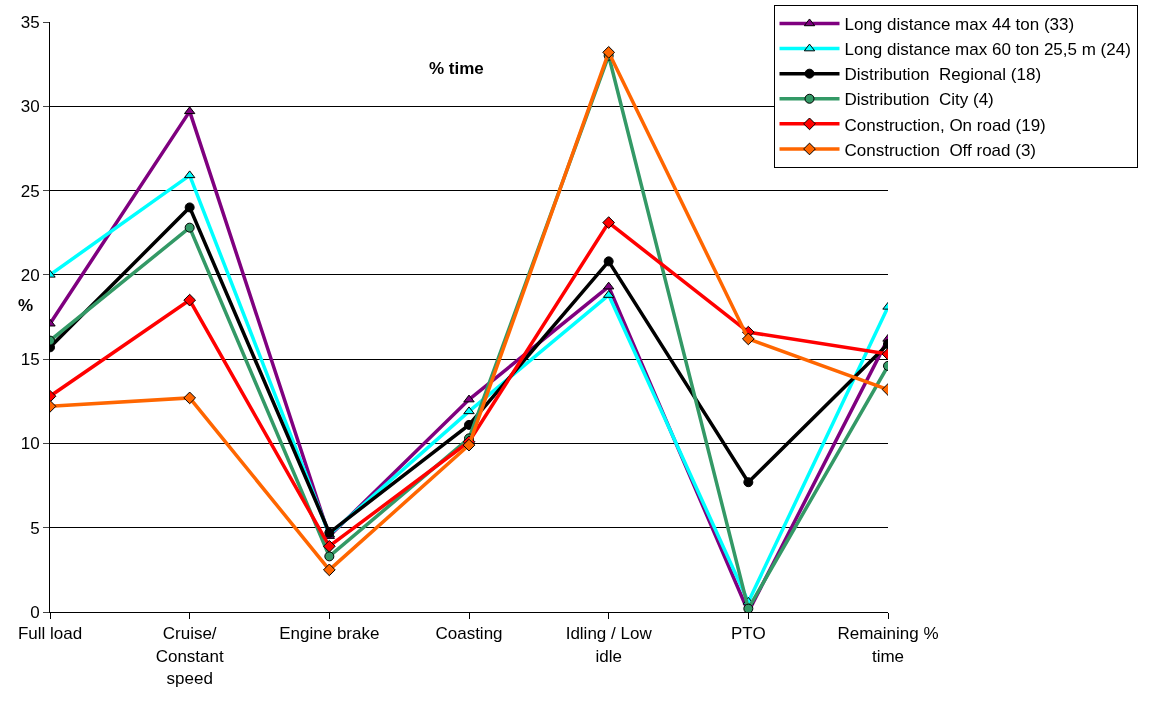 The image size is (1149, 702). I want to click on legend-label: Distribution Regional (18), so click(943, 75).